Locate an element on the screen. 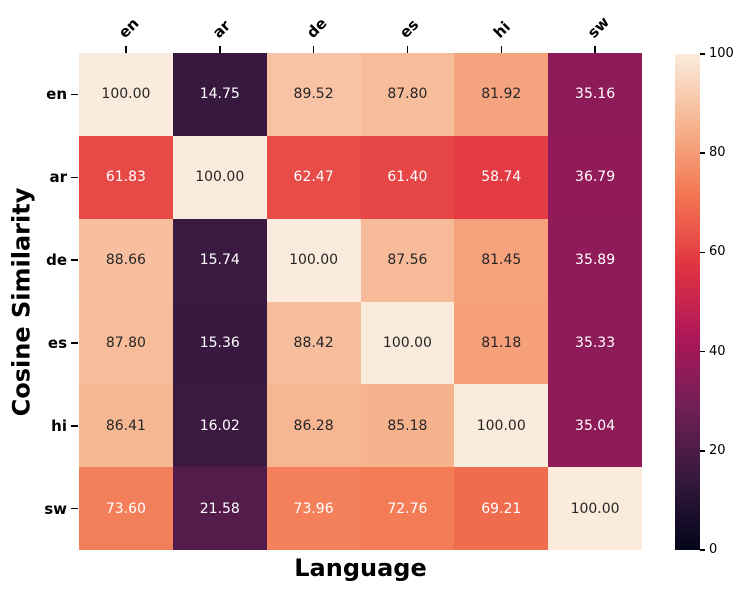 The width and height of the screenshot is (745, 590). heatmap-cell: 14.75 is located at coordinates (219, 94).